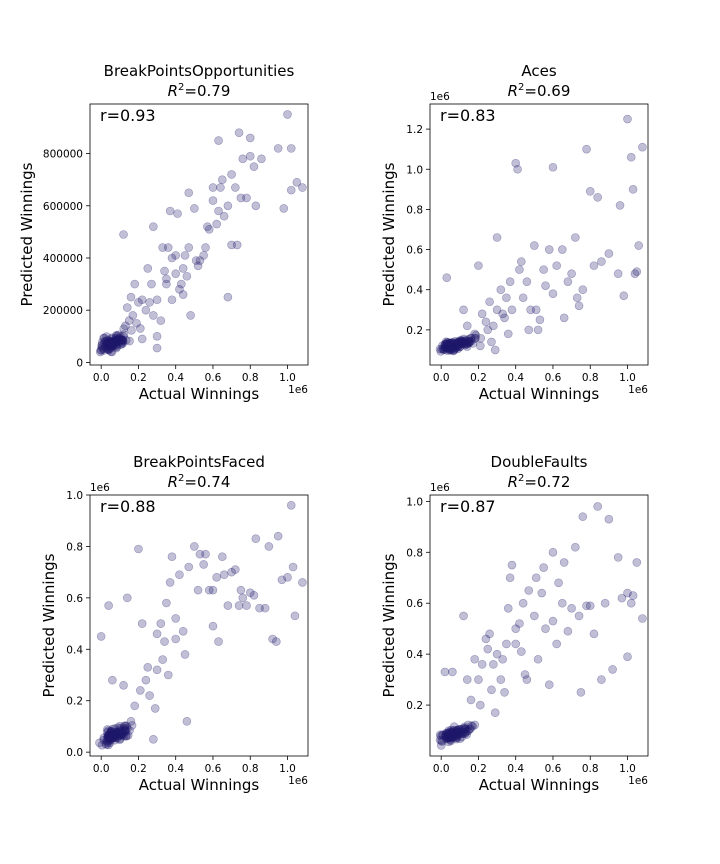 This screenshot has height=864, width=720. I want to click on y-tick-label: 400000, so click(63, 259).